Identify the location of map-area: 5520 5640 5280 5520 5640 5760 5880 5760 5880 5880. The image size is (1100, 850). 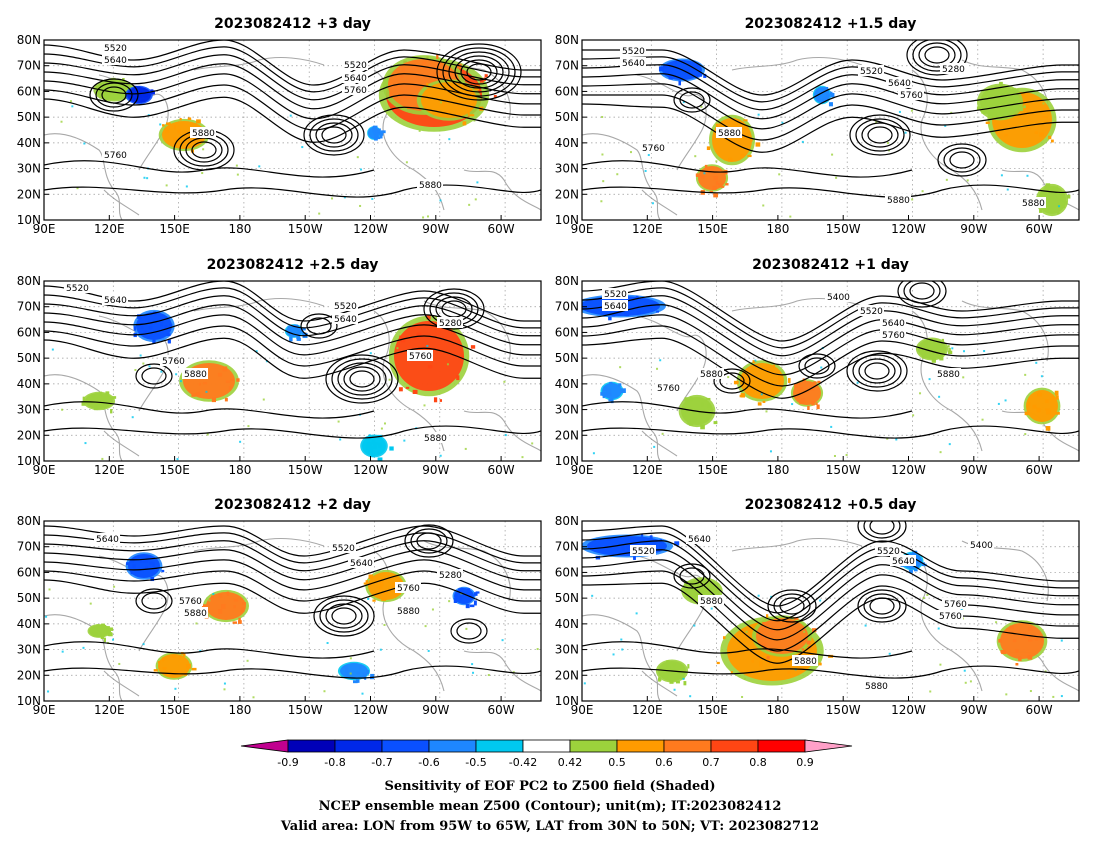
(830, 130).